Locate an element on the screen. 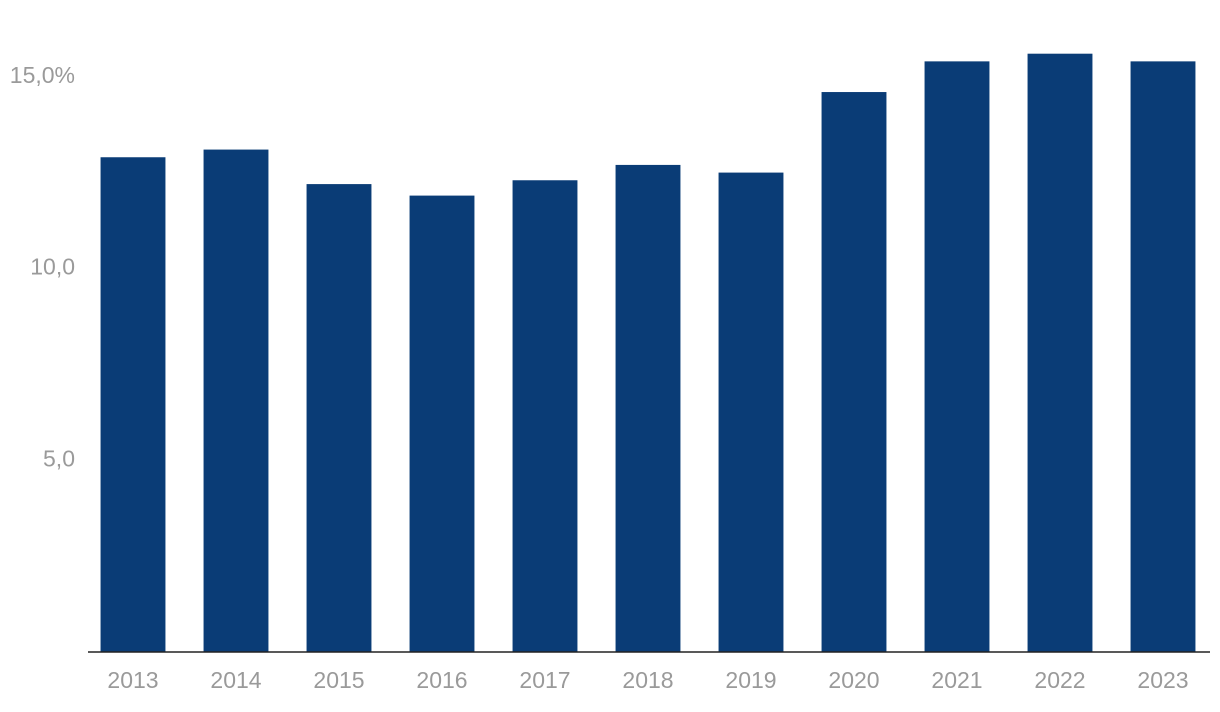 This screenshot has width=1220, height=712. x-tick-label: 2020 is located at coordinates (853, 680).